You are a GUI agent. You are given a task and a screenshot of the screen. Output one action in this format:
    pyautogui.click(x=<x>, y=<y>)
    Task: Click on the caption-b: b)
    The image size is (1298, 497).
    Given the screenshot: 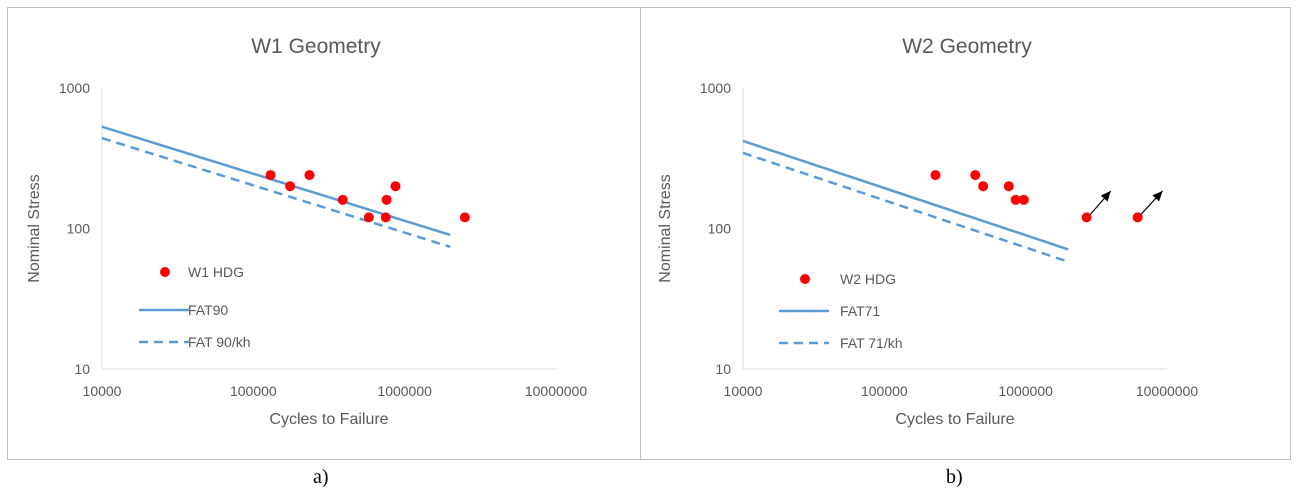 What is the action you would take?
    pyautogui.click(x=954, y=477)
    